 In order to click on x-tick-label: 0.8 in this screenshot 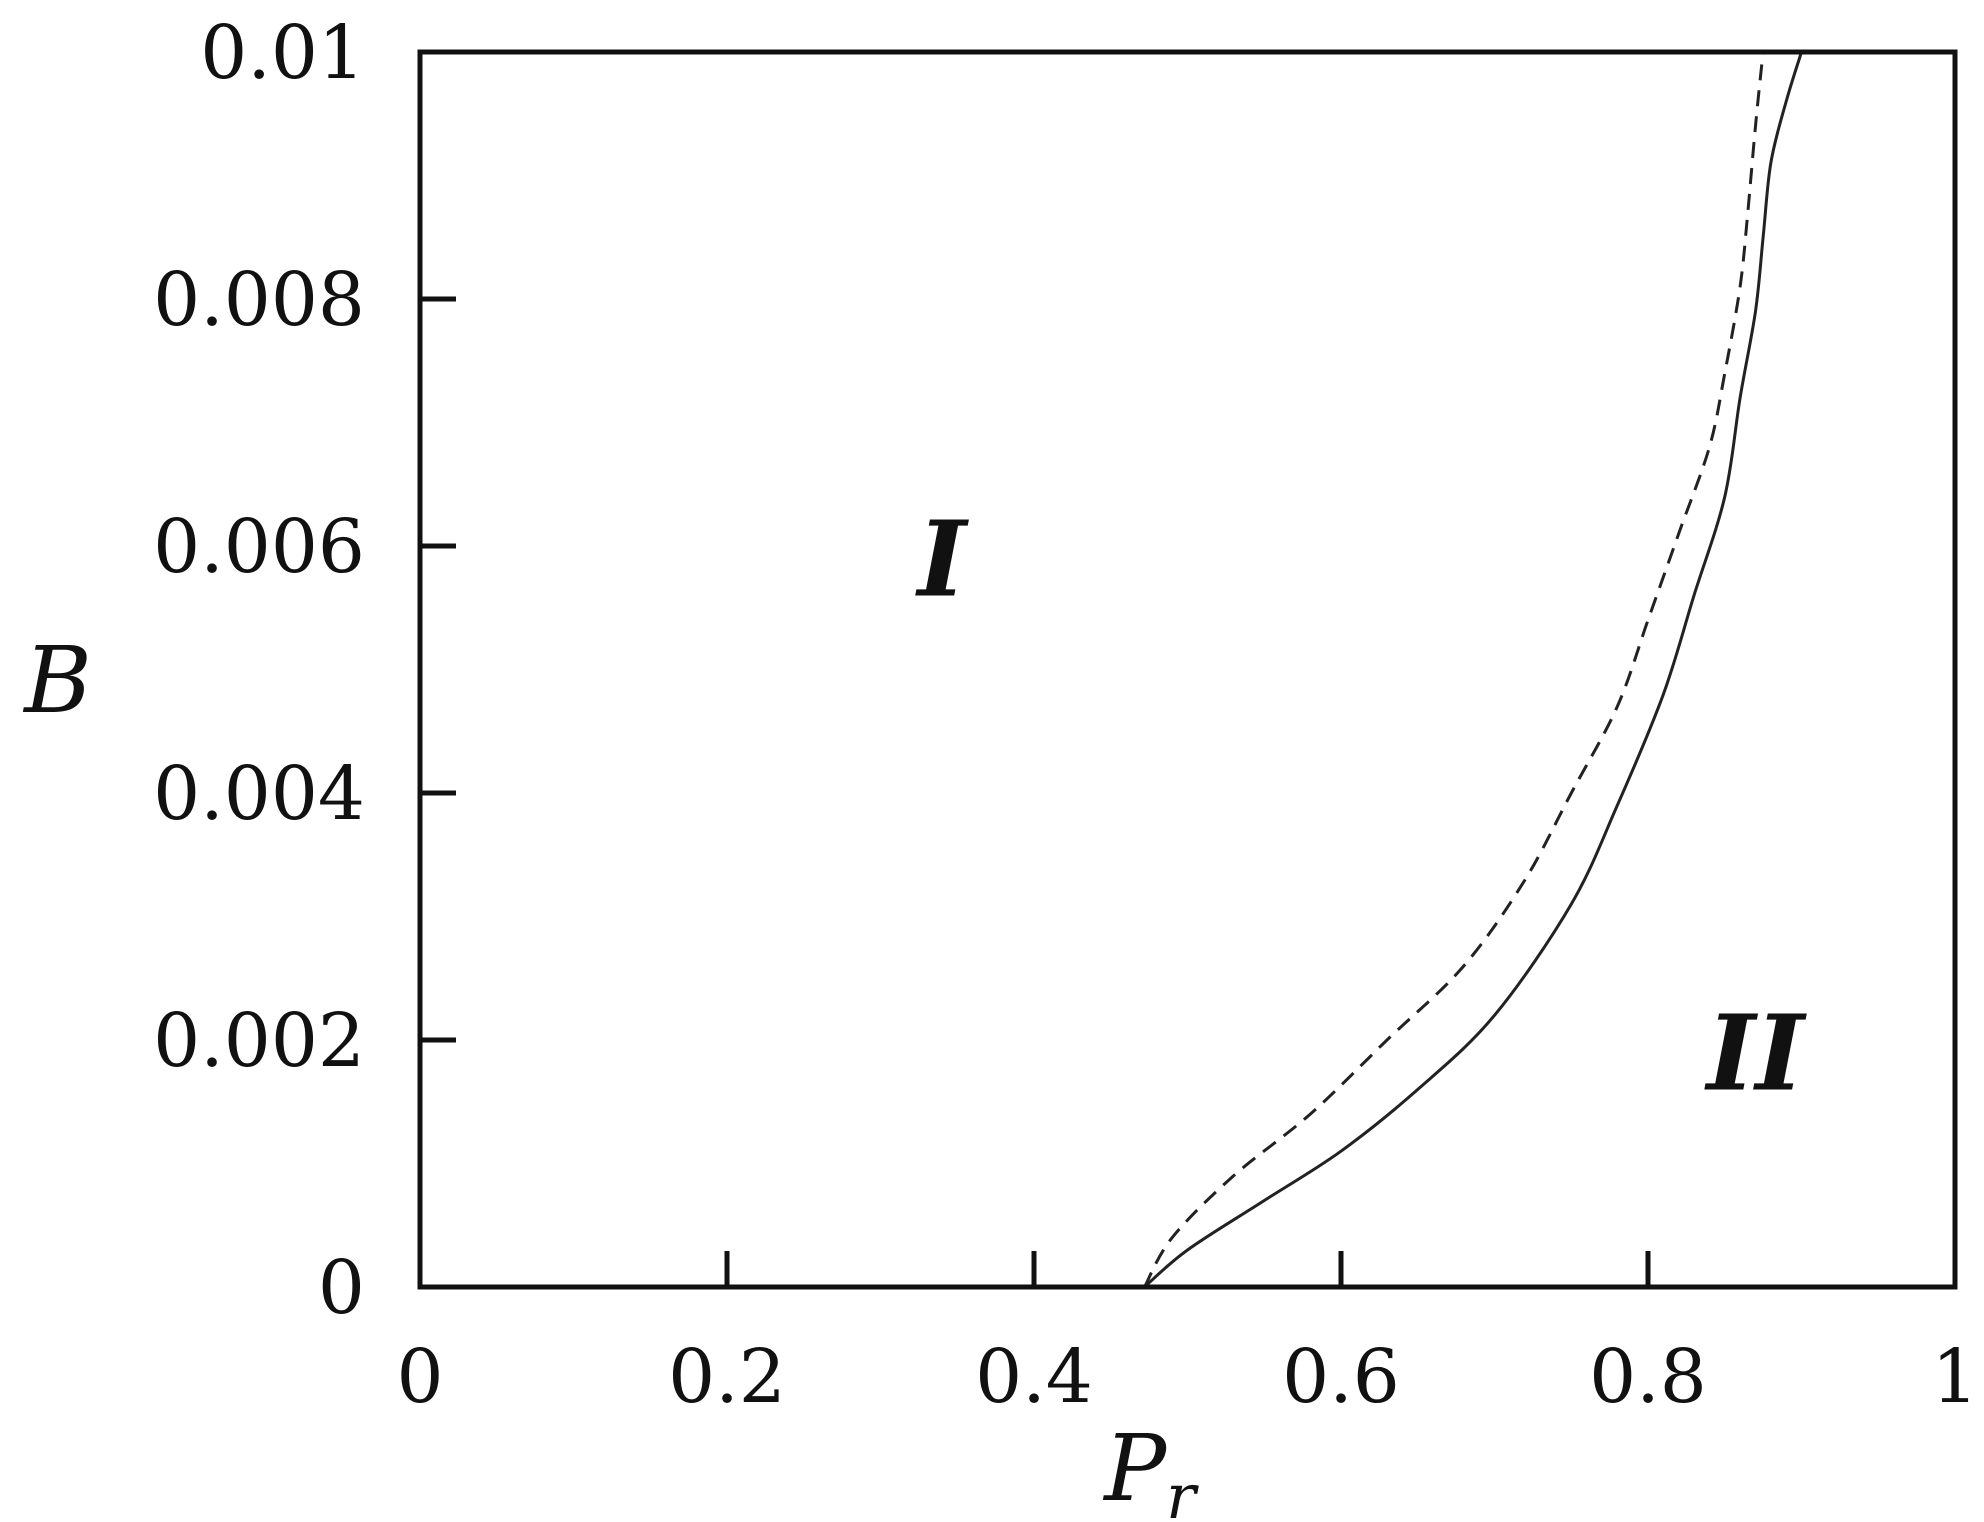, I will do `click(1648, 1377)`.